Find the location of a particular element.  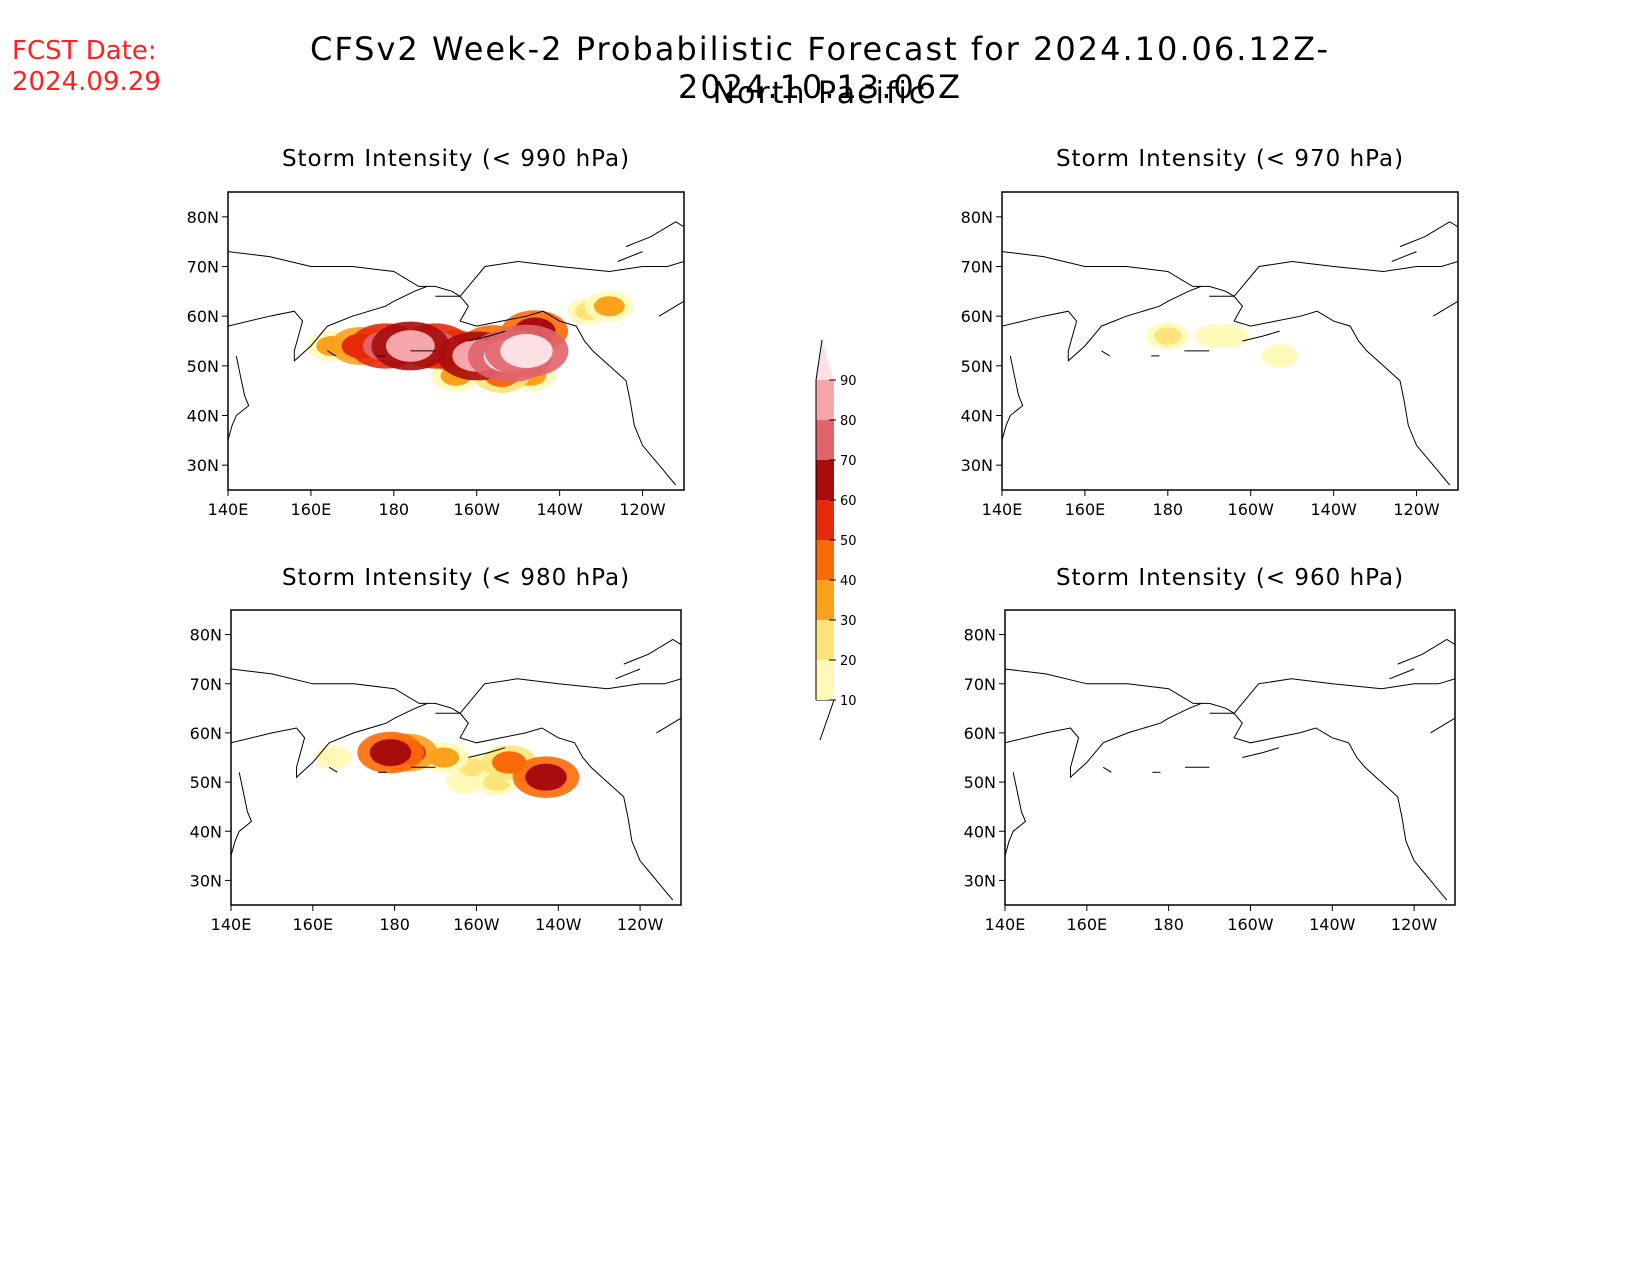

colorbar-label: 30 is located at coordinates (848, 621).